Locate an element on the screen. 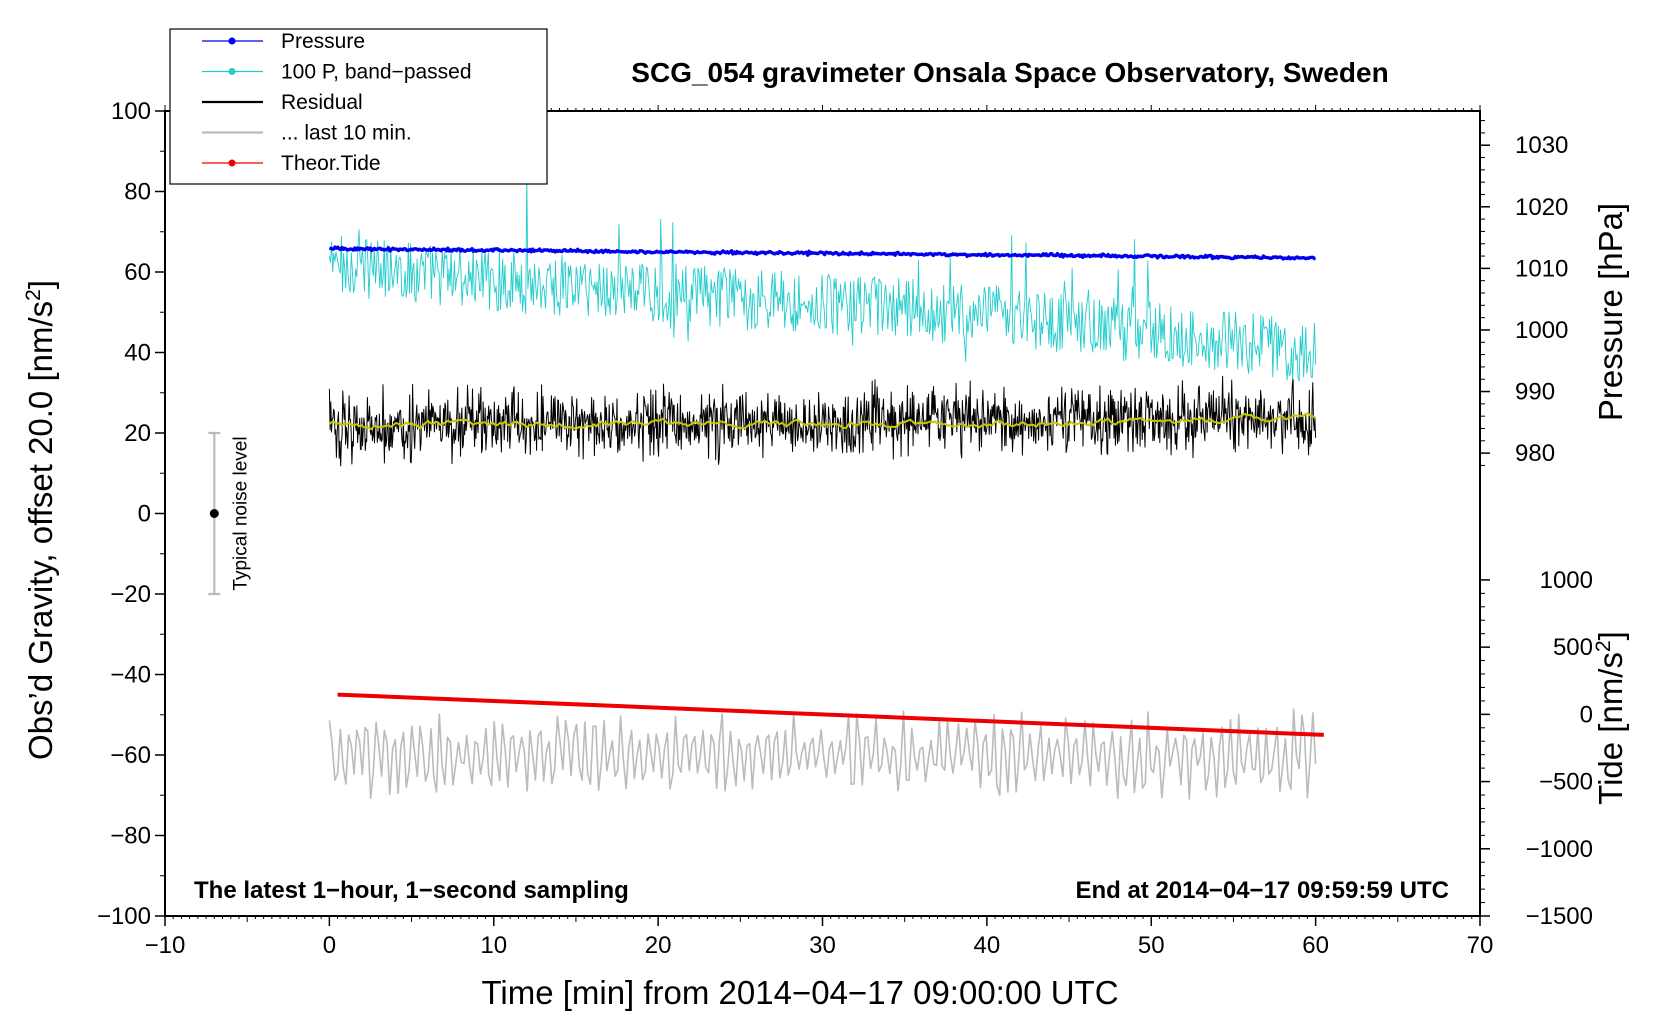 This screenshot has height=1020, width=1660. legend-item: Pressure is located at coordinates (283, 41).